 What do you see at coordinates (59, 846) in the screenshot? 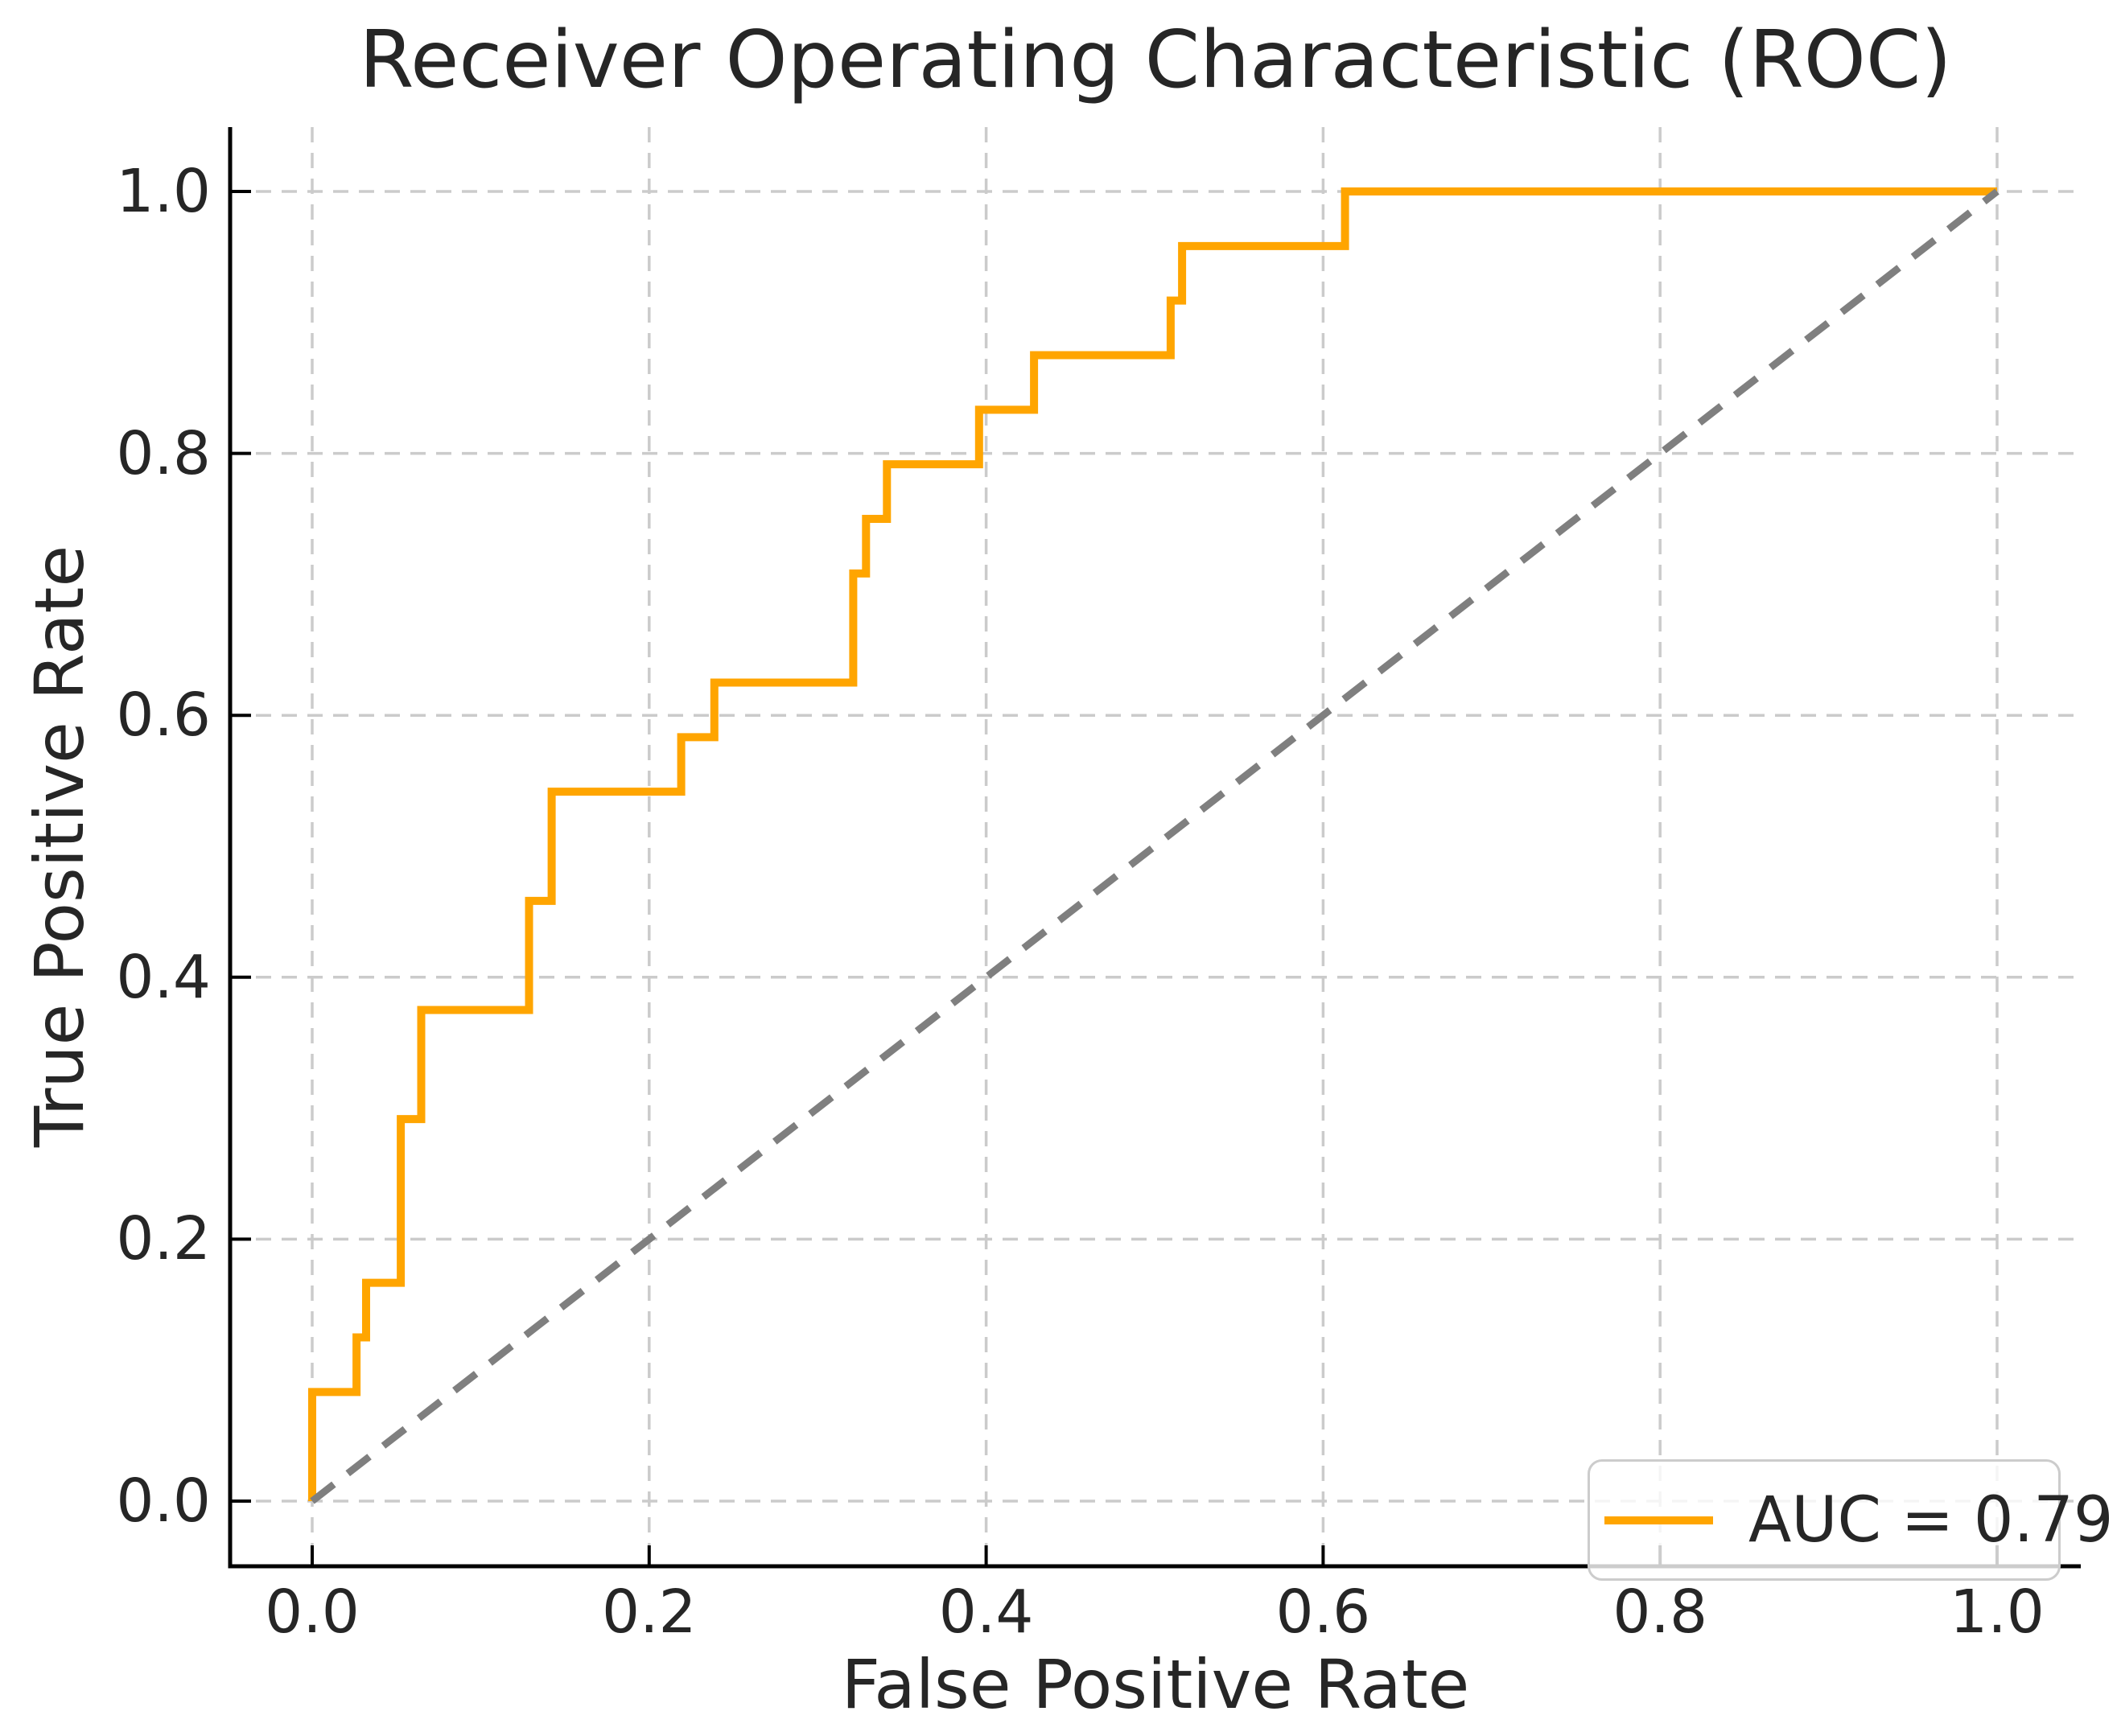
I see `y-axis-label: True Positive Rate` at bounding box center [59, 846].